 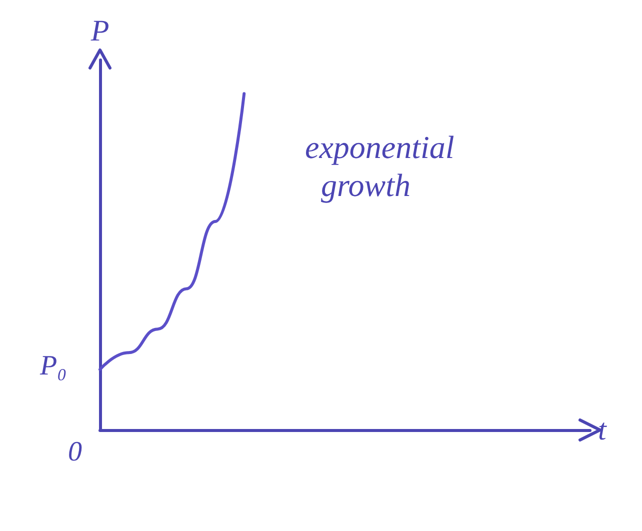 What do you see at coordinates (602, 430) in the screenshot?
I see `x-axis-title: t` at bounding box center [602, 430].